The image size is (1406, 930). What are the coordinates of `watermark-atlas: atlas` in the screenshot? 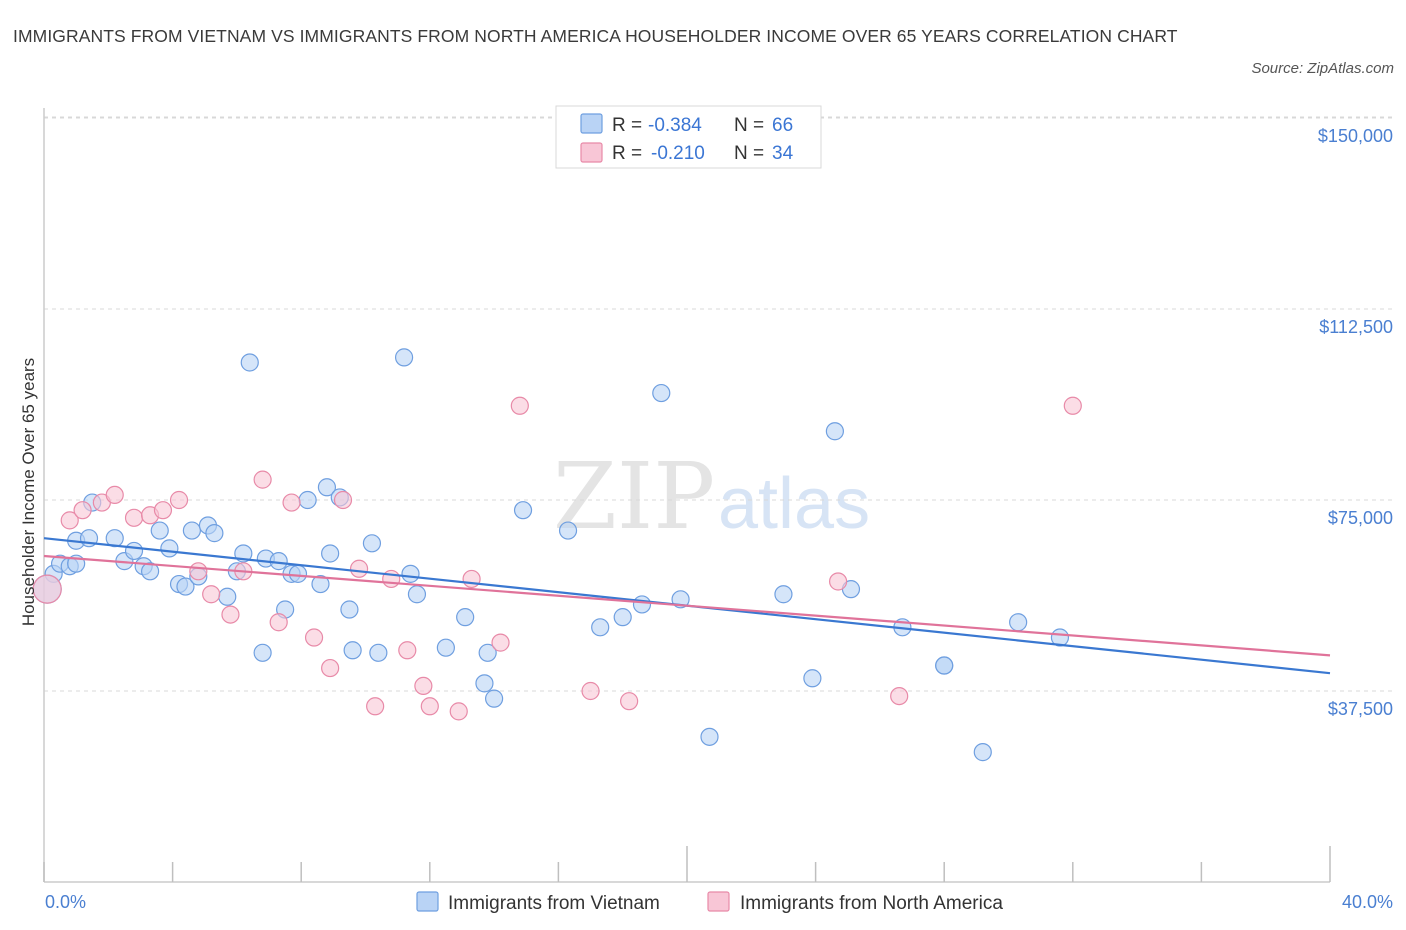 It's located at (794, 504).